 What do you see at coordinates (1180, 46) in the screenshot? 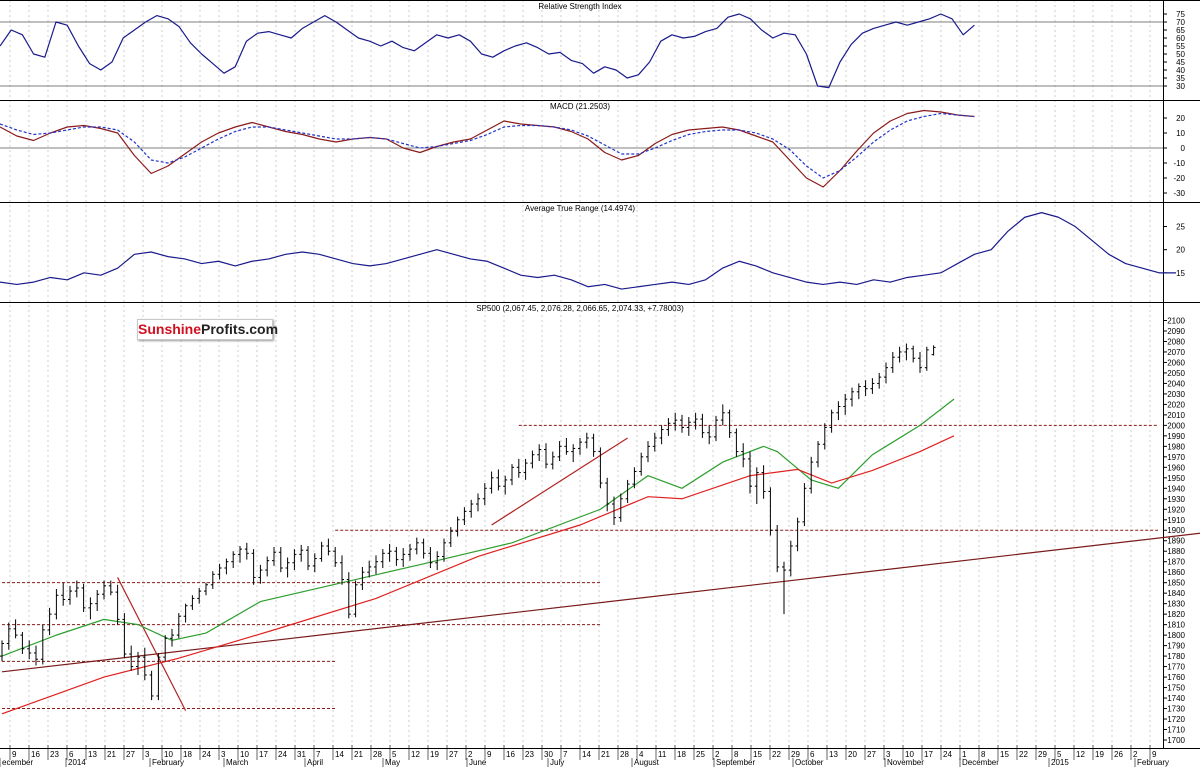
I see `y-tick-label: 55` at bounding box center [1180, 46].